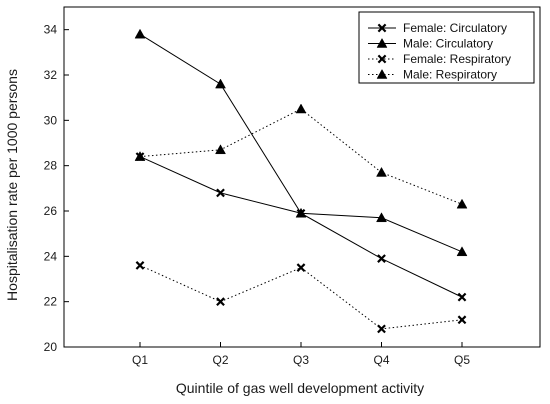  I want to click on legend-box, so click(446, 47).